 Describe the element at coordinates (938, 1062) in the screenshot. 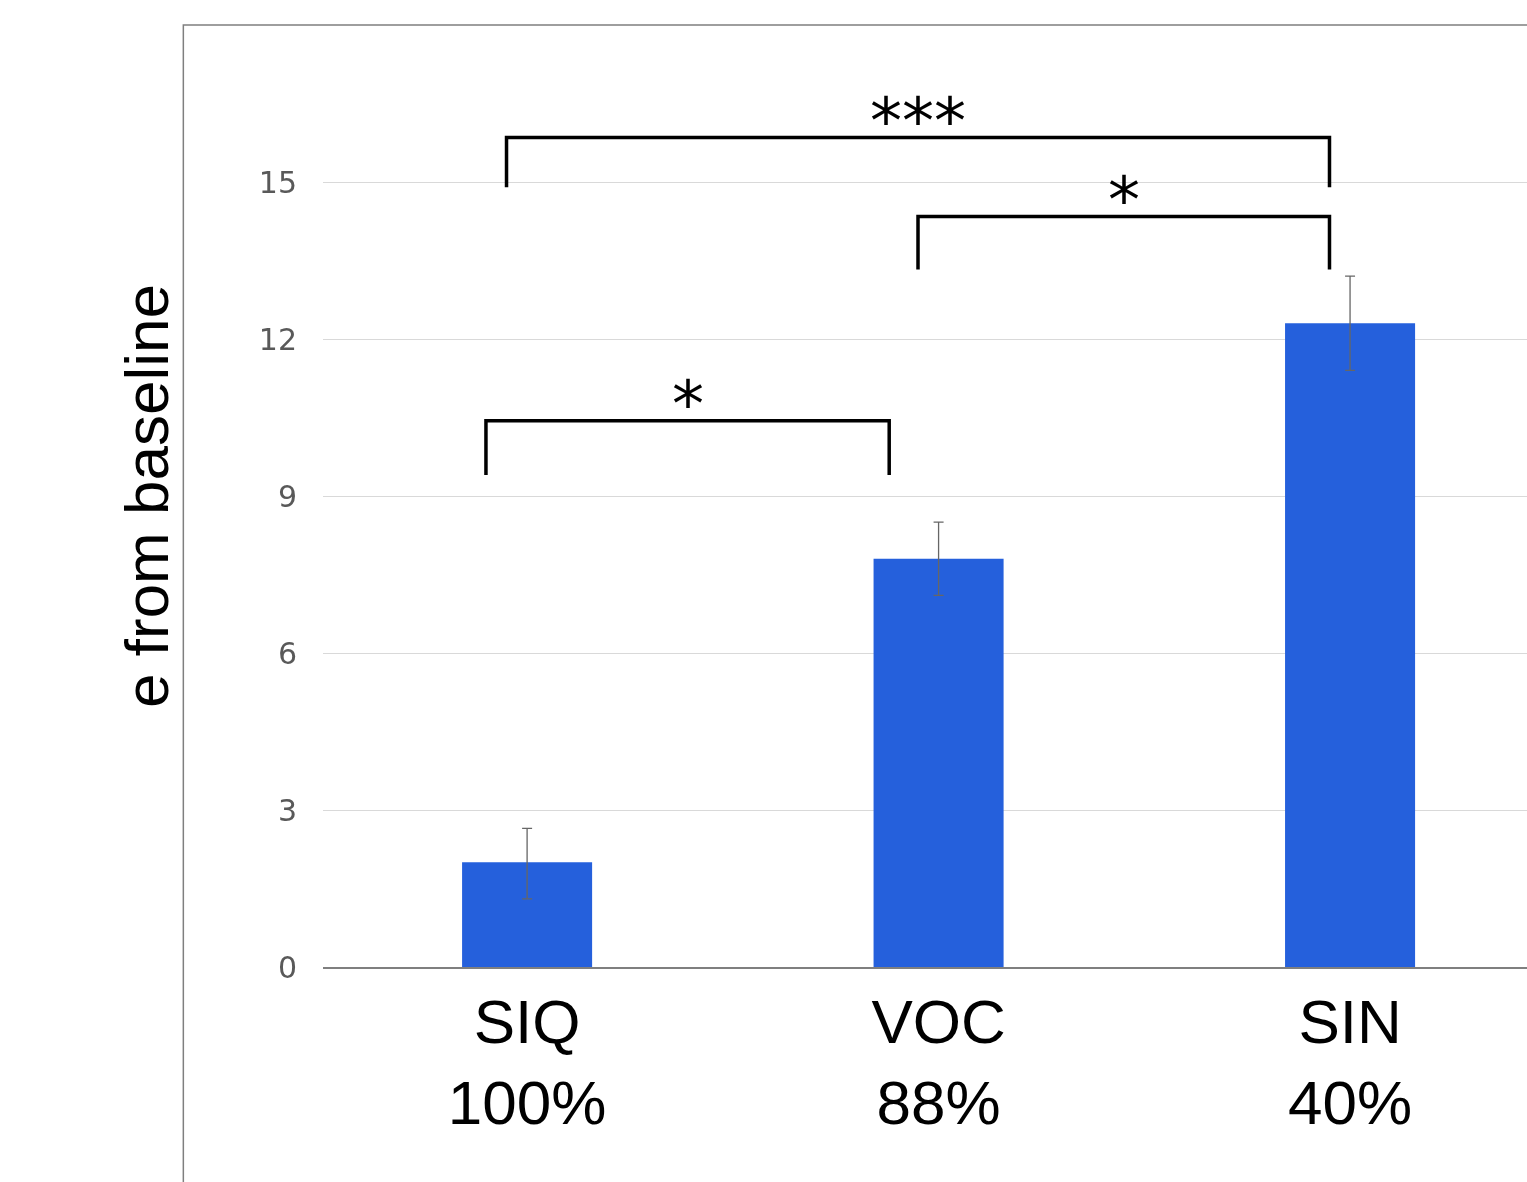

I see `x-tick-label: VOC 88%` at that location.